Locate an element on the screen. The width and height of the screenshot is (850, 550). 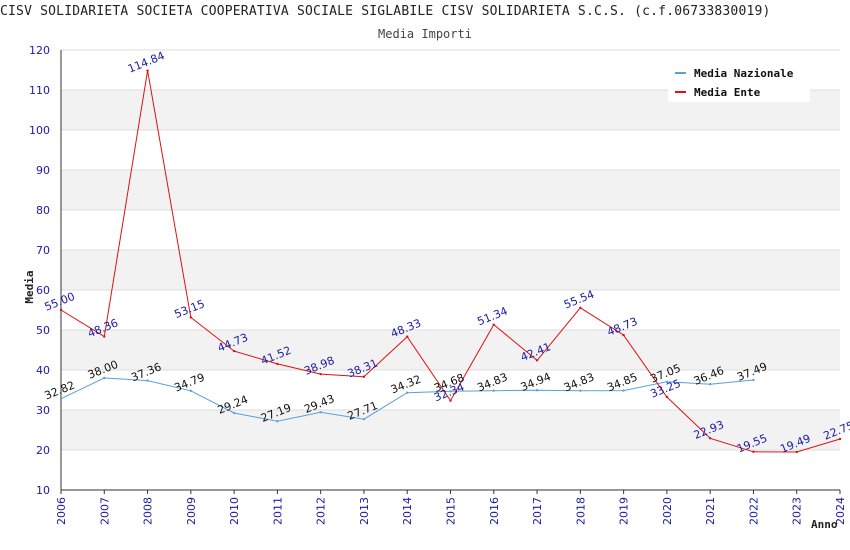
y-tick-label: 40 is located at coordinates (43, 370).